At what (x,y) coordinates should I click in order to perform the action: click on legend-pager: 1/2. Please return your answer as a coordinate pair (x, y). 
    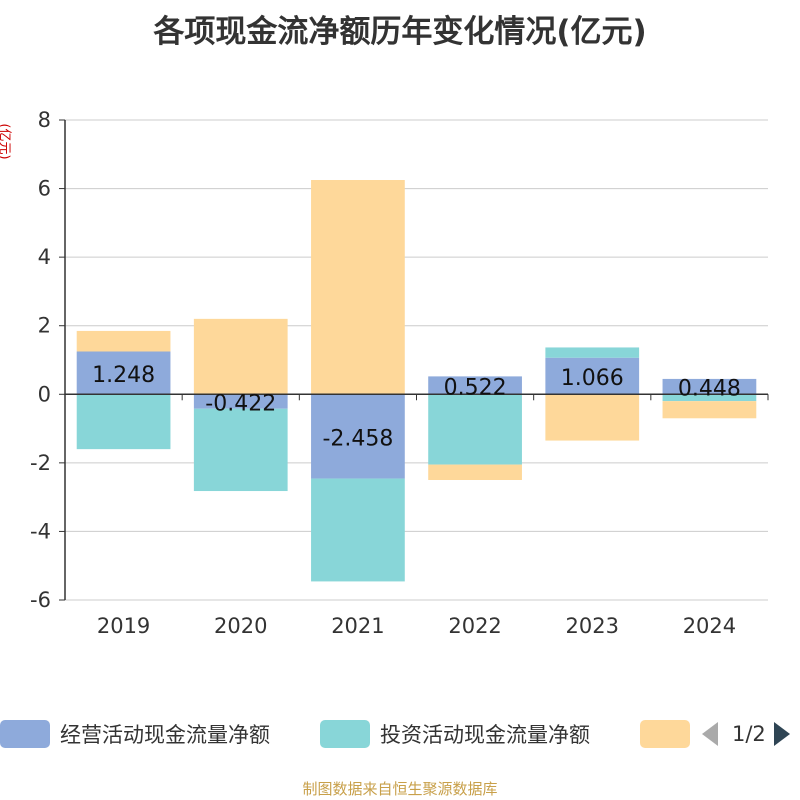
    Looking at the image, I should click on (746, 734).